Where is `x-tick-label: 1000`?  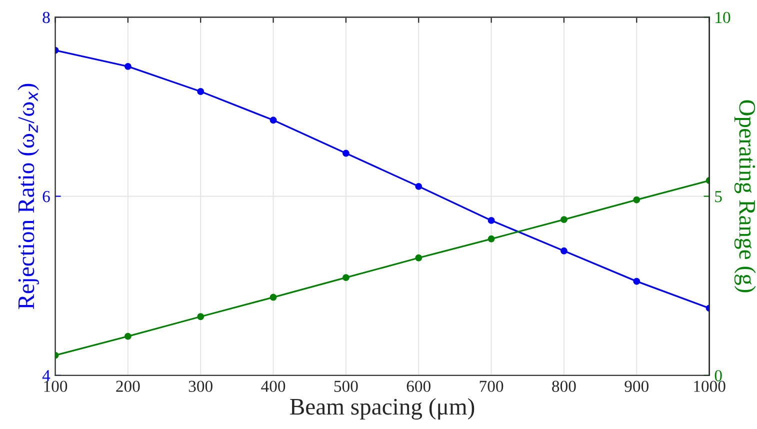
x-tick-label: 1000 is located at coordinates (710, 386).